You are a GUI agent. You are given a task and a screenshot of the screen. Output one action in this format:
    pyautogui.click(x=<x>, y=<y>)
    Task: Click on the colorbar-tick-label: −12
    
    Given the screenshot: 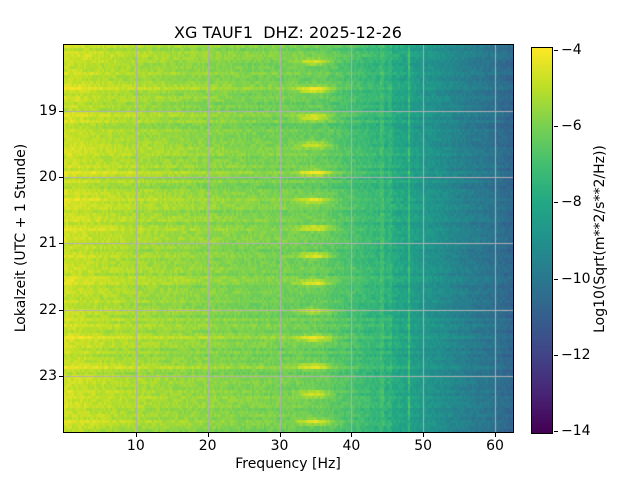 What is the action you would take?
    pyautogui.click(x=576, y=354)
    